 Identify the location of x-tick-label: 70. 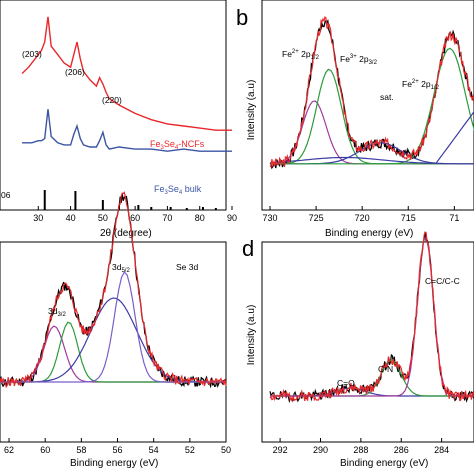
(167, 218).